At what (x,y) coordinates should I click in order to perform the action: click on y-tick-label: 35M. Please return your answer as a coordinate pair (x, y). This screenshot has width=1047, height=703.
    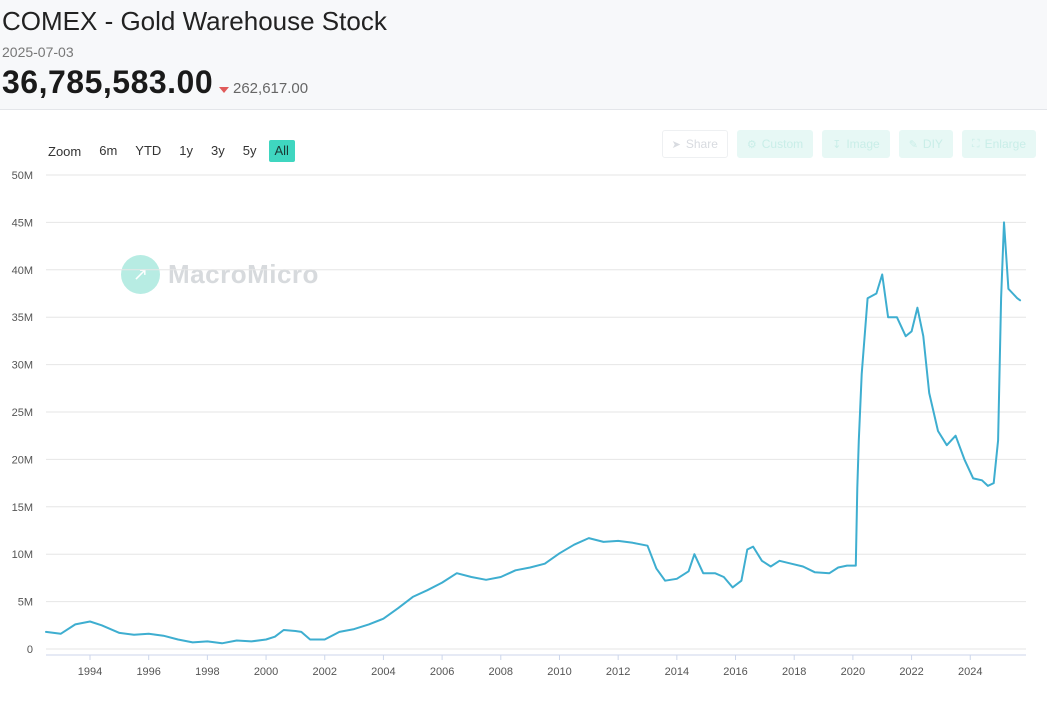
    Looking at the image, I should click on (22, 318).